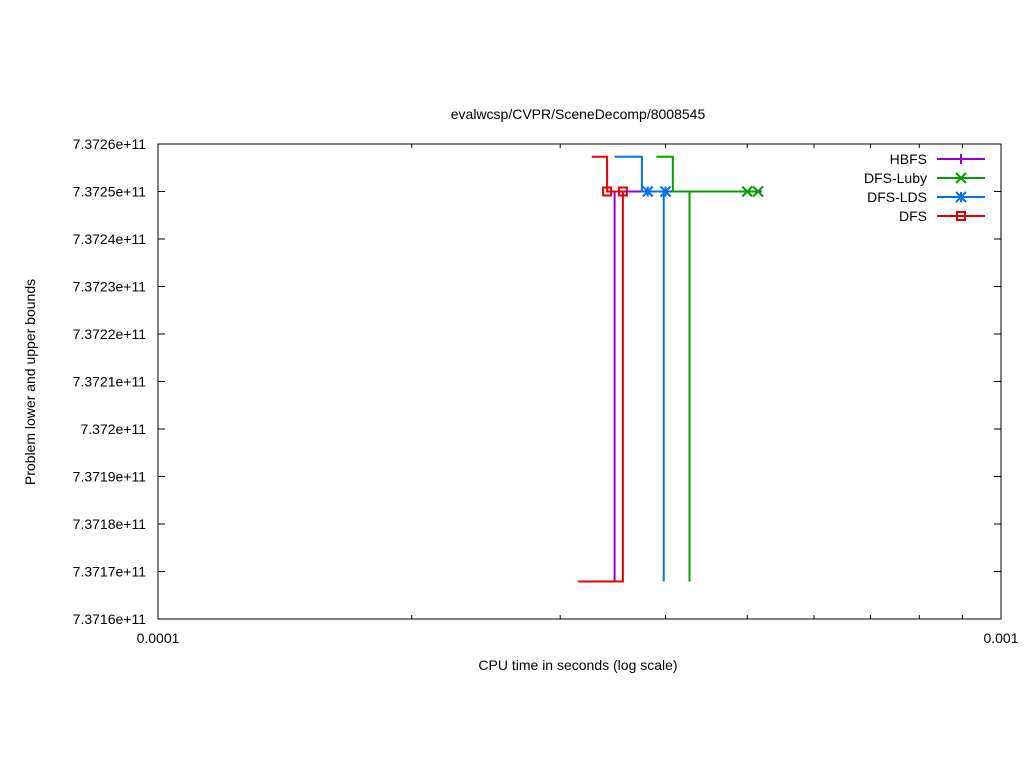 This screenshot has width=1024, height=768. What do you see at coordinates (110, 287) in the screenshot?
I see `y-tick-label: 7.3723e+11` at bounding box center [110, 287].